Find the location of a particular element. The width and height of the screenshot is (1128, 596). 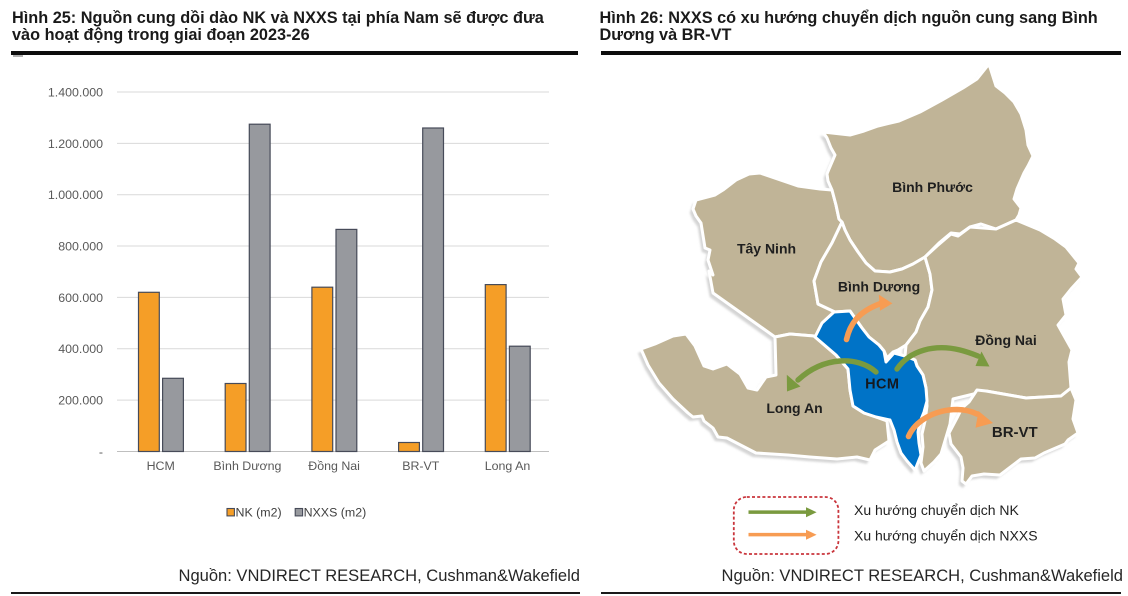

svg-text: 1.000.000 is located at coordinates (75, 195).